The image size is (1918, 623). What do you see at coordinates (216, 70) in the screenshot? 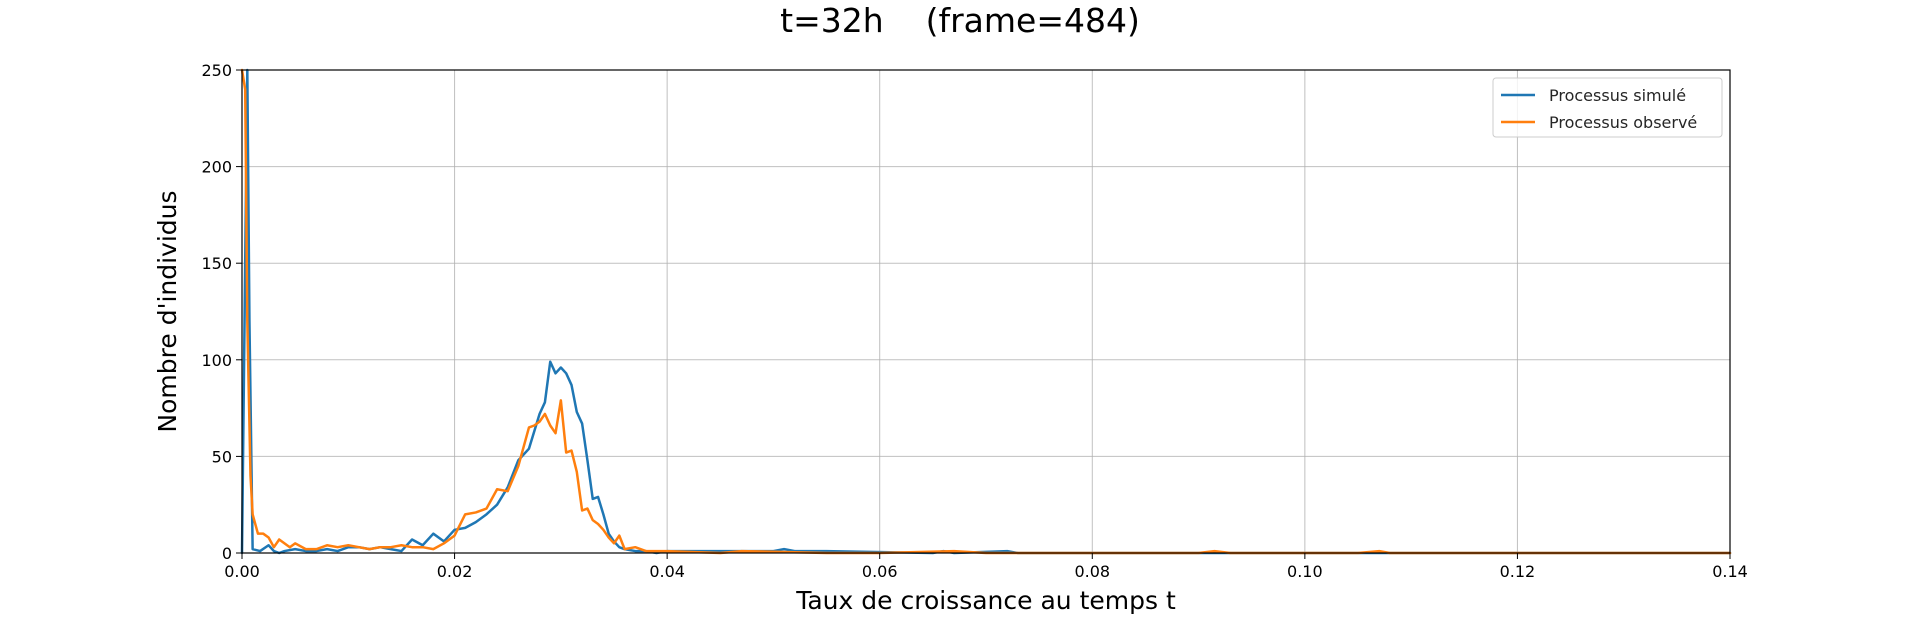
I see `y-tick-label: 250` at bounding box center [216, 70].